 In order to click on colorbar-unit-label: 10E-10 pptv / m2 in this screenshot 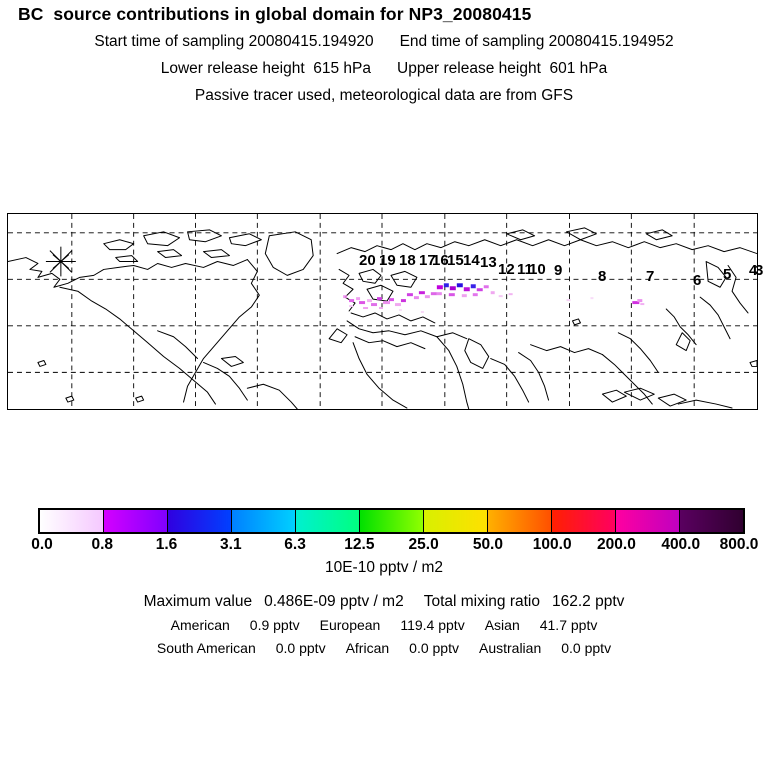, I will do `click(384, 567)`.